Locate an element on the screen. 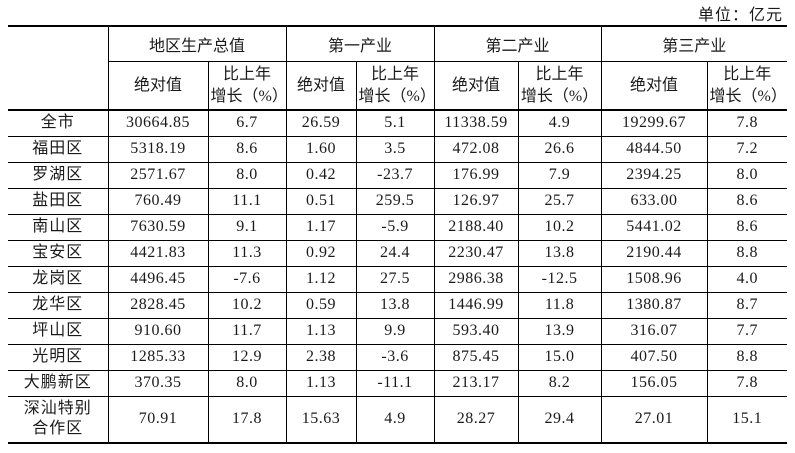 The image size is (795, 453). value-cell: 1.17 is located at coordinates (321, 227).